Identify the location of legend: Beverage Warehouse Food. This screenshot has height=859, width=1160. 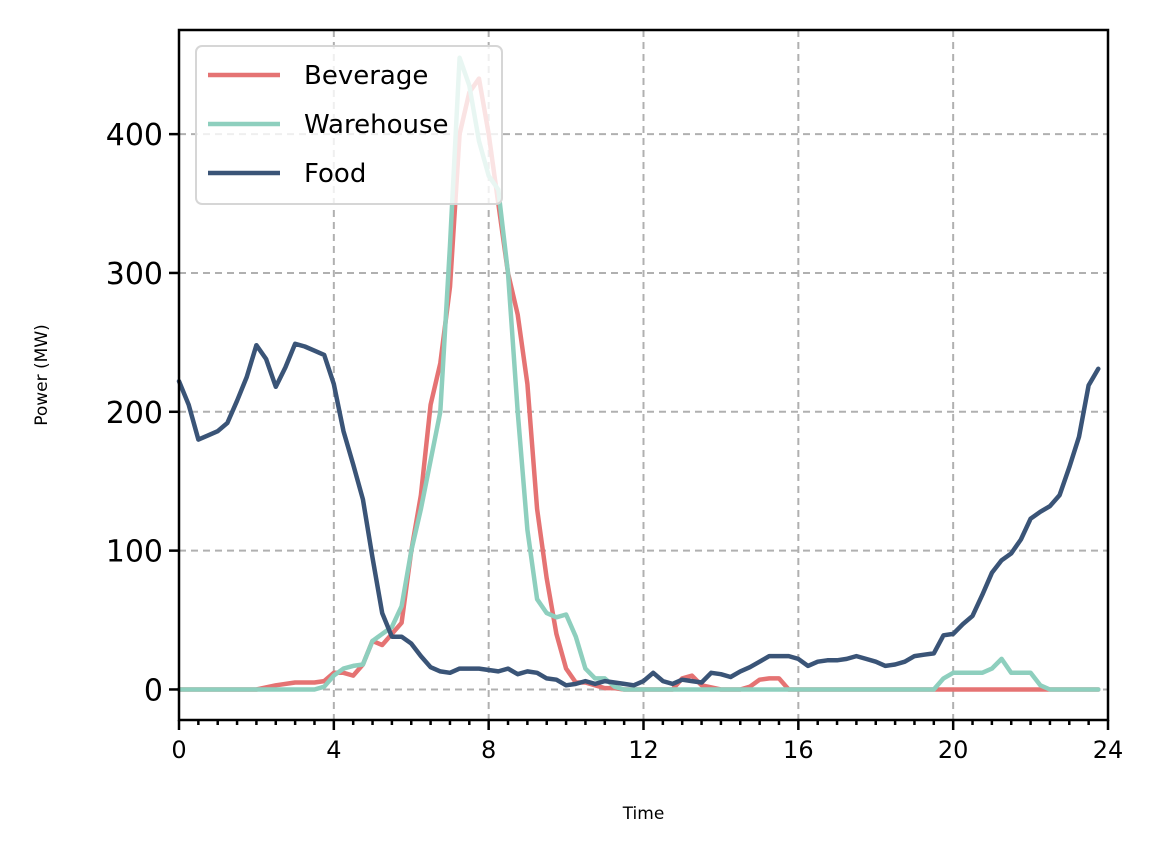
(349, 125).